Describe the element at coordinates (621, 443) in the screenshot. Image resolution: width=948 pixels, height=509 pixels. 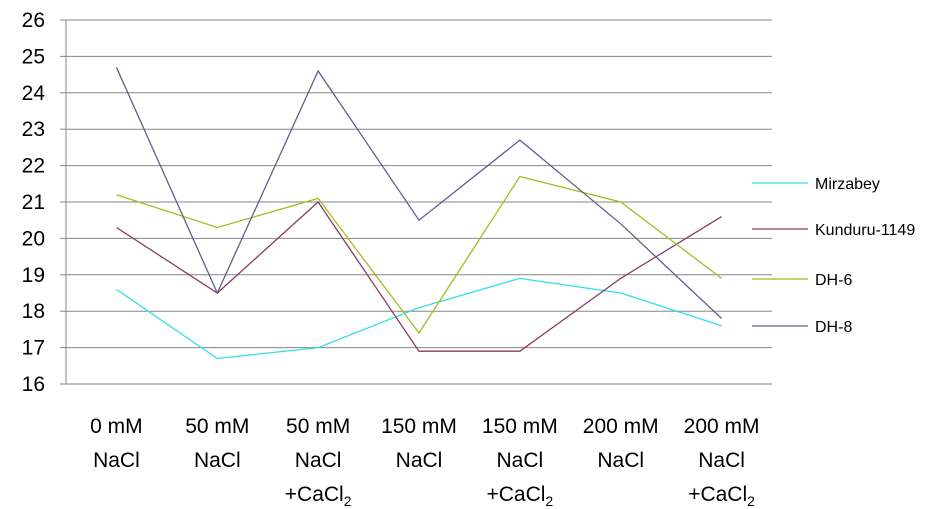
I see `x-tick-label: 200 mM NaCl` at that location.